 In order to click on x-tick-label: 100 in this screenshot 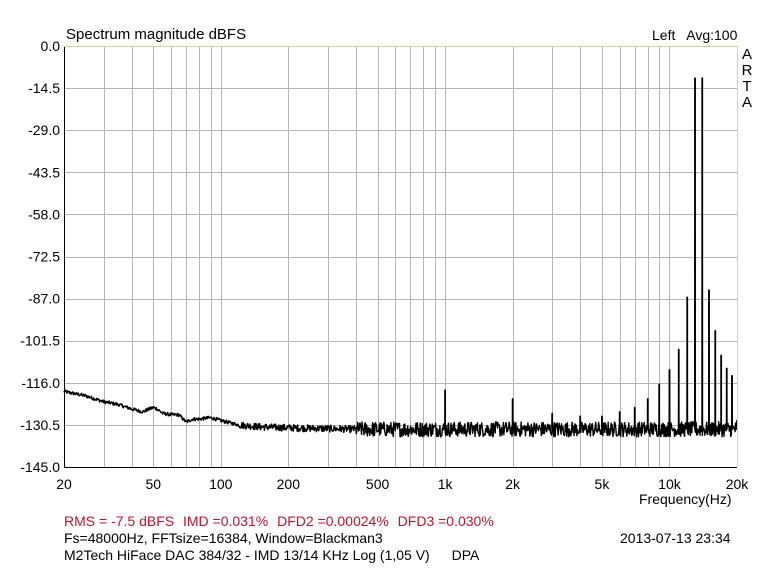, I will do `click(221, 484)`.